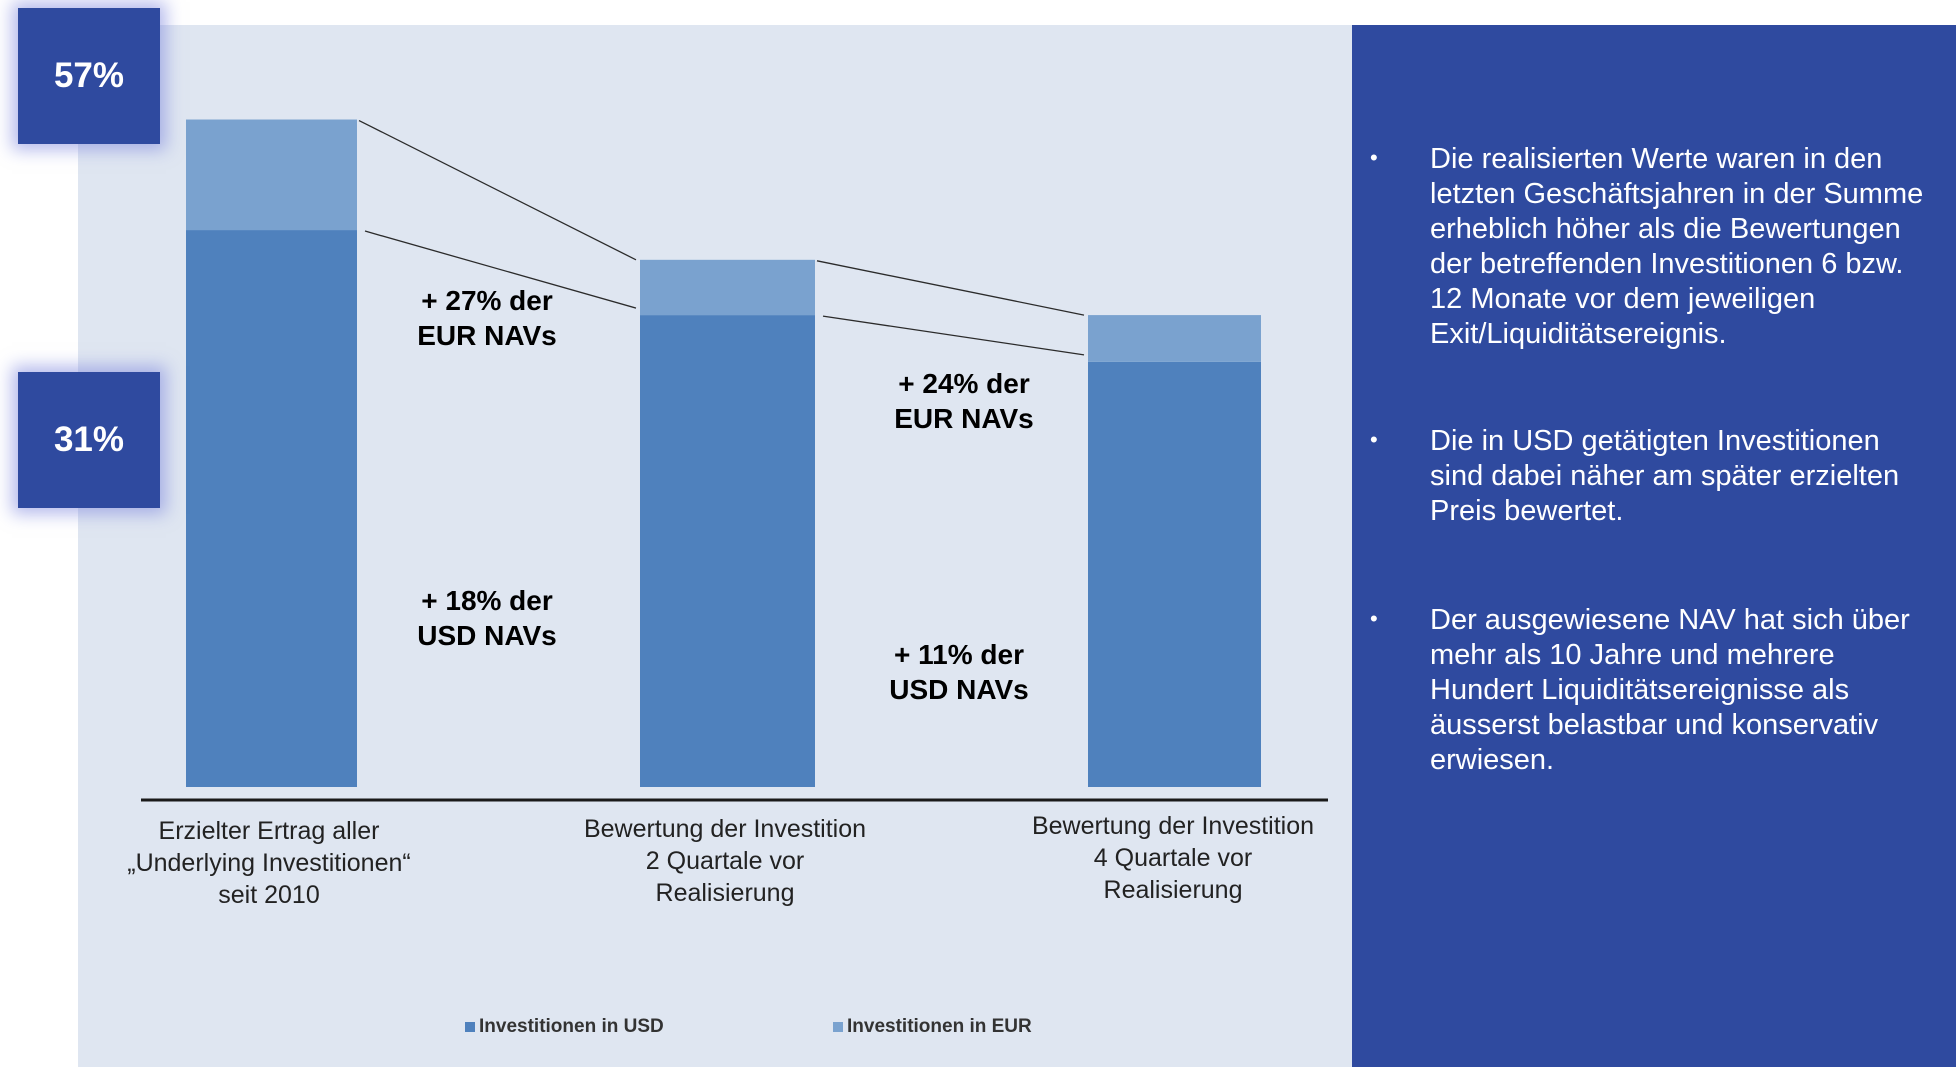 This screenshot has width=1956, height=1067. Describe the element at coordinates (89, 76) in the screenshot. I see `callout-eur-percentage: 57%` at that location.